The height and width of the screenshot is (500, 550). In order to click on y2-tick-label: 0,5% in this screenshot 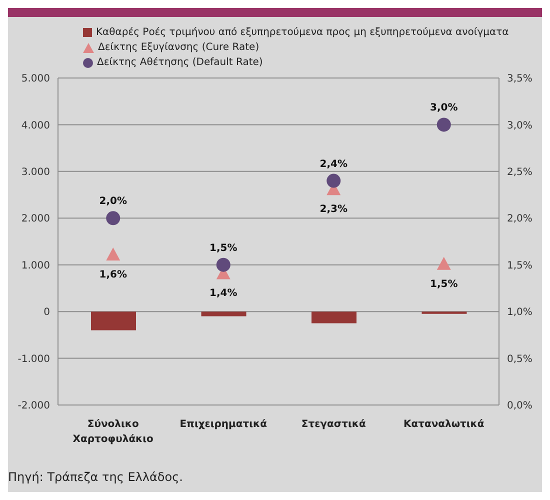, I will do `click(519, 359)`.